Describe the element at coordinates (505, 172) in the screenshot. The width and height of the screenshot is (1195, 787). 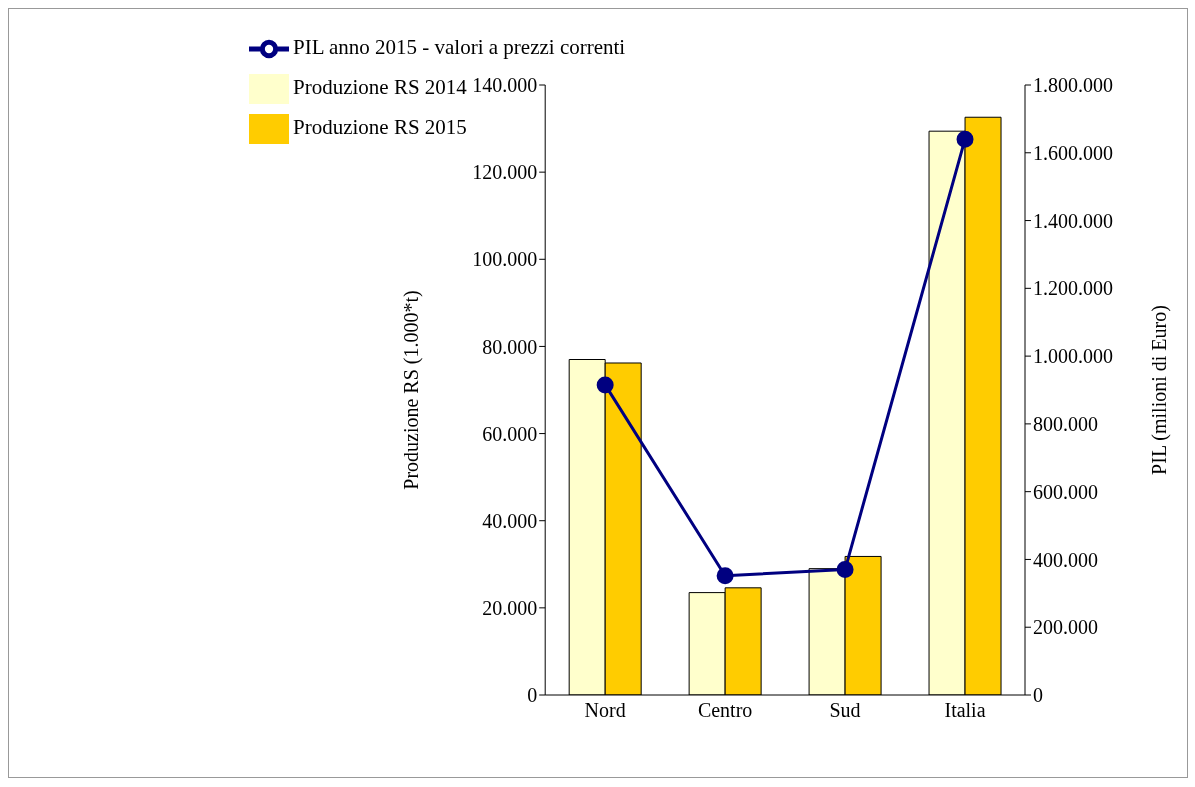
I see `y-tick-label: 120.000` at that location.